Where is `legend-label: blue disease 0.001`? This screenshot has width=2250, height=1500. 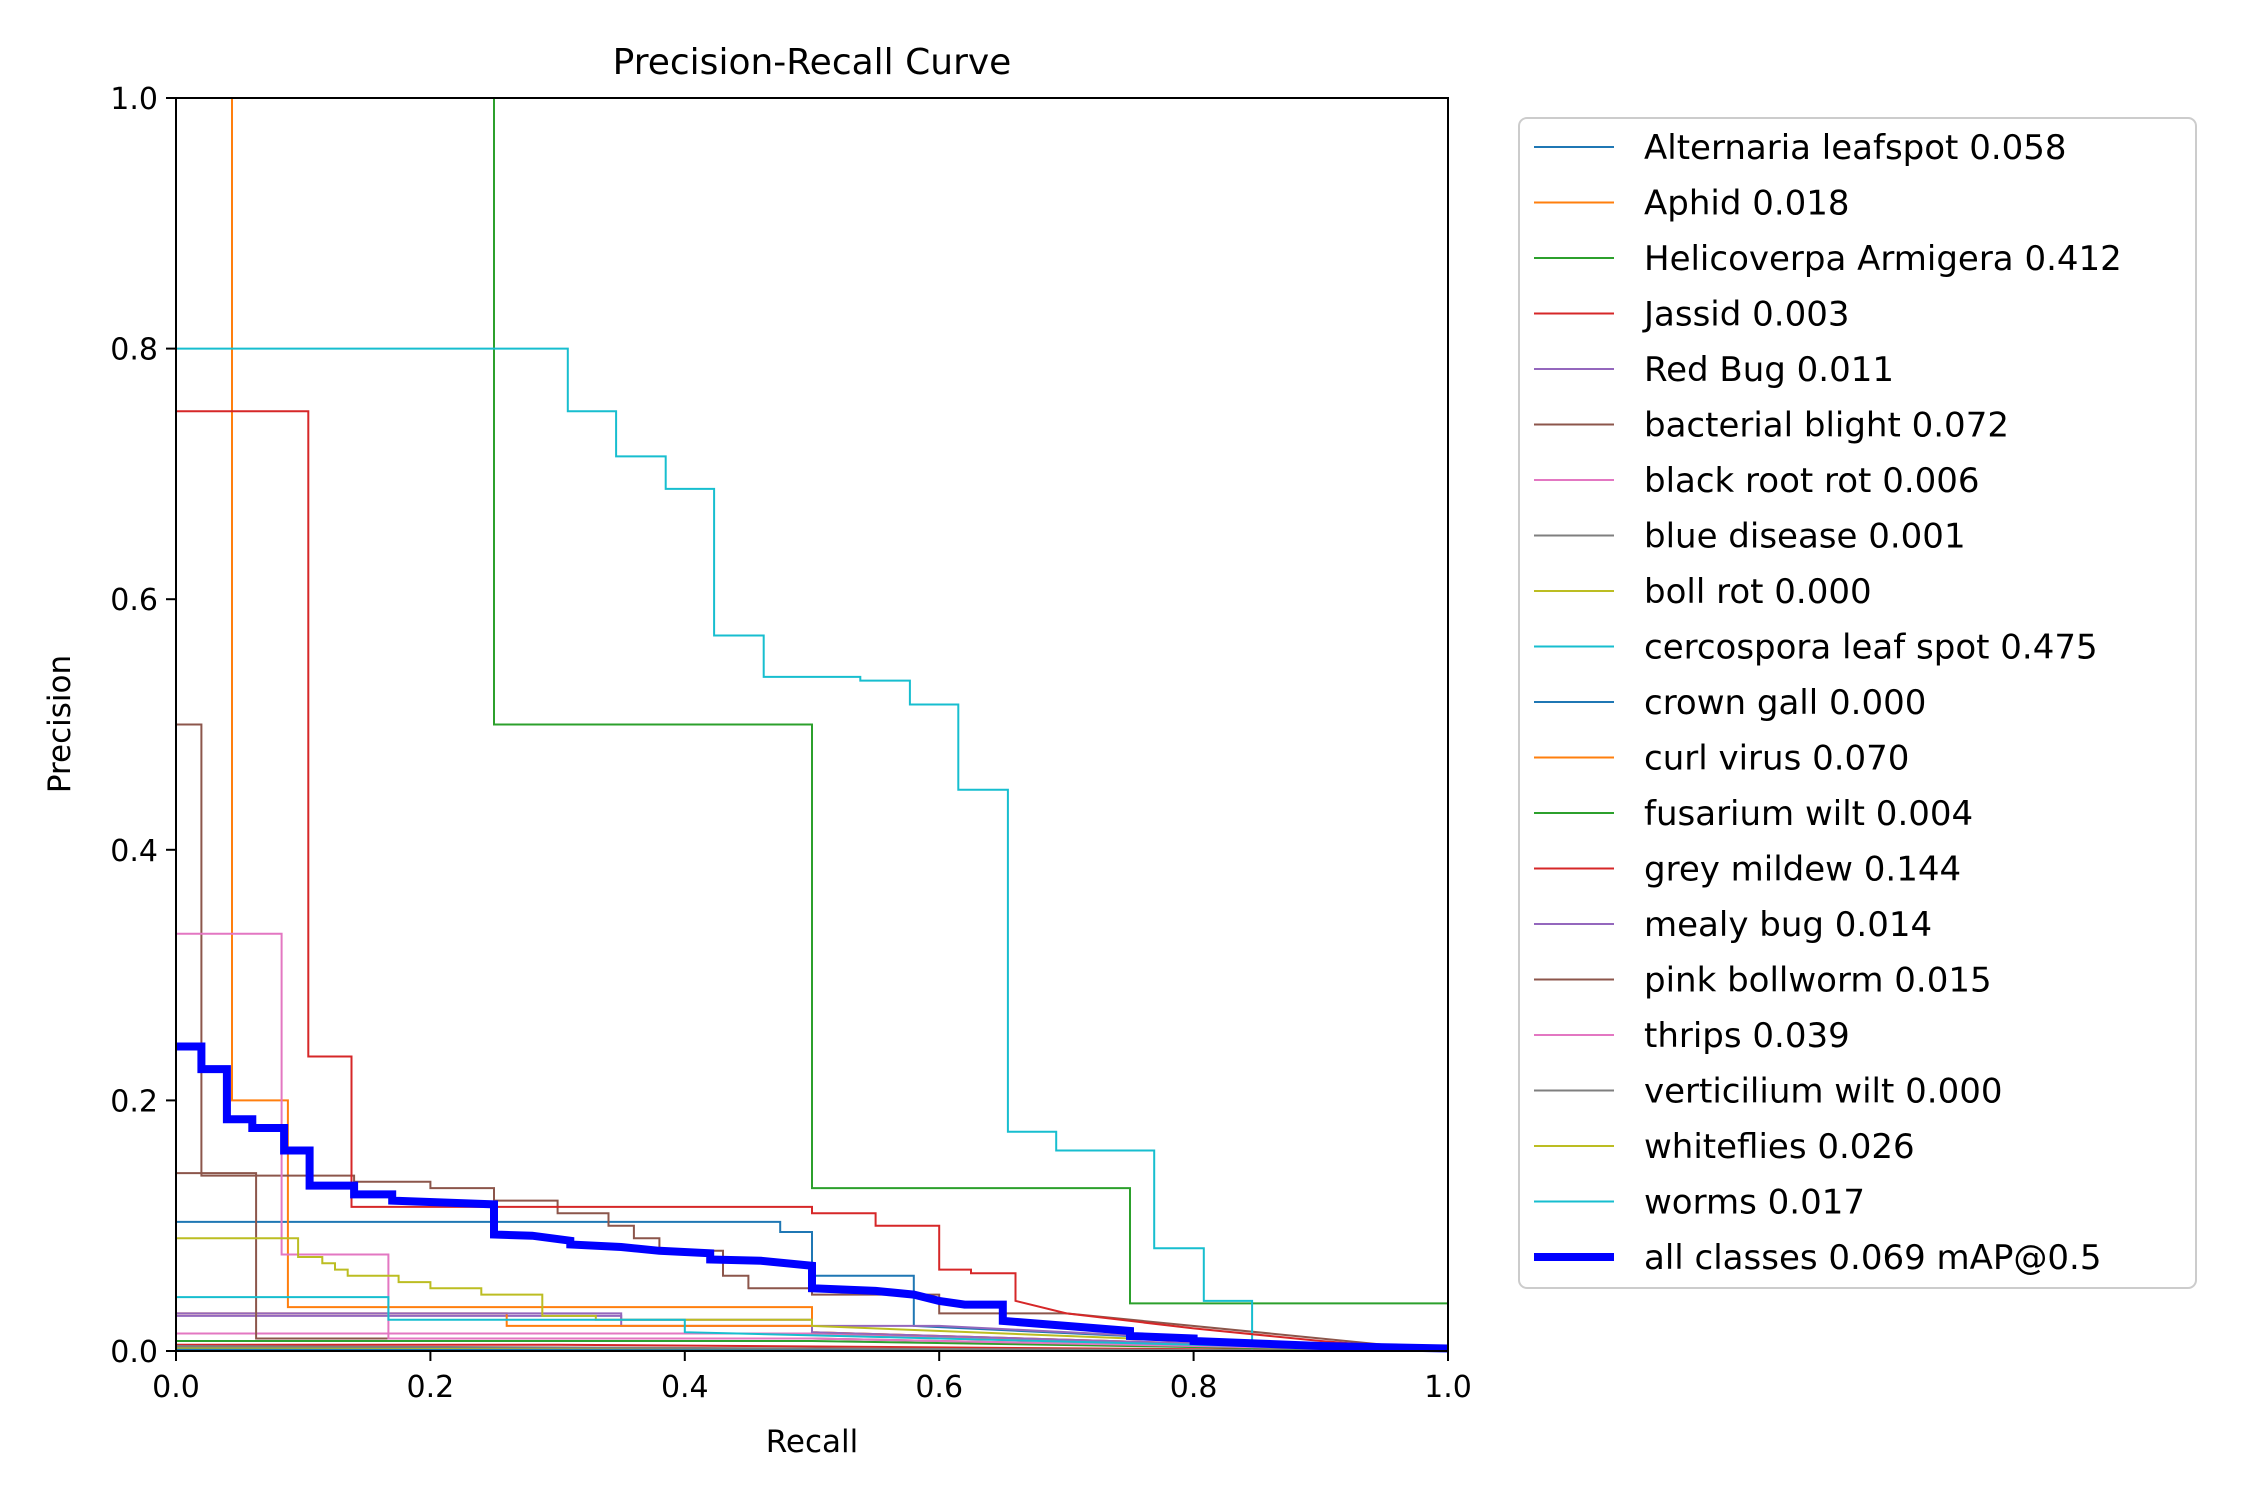 legend-label: blue disease 0.001 is located at coordinates (1805, 537).